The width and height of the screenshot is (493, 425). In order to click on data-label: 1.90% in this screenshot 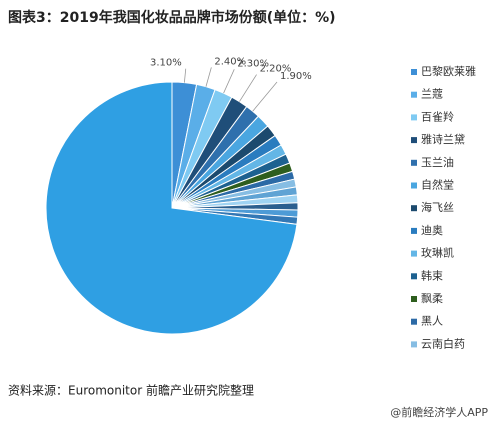, I will do `click(296, 76)`.